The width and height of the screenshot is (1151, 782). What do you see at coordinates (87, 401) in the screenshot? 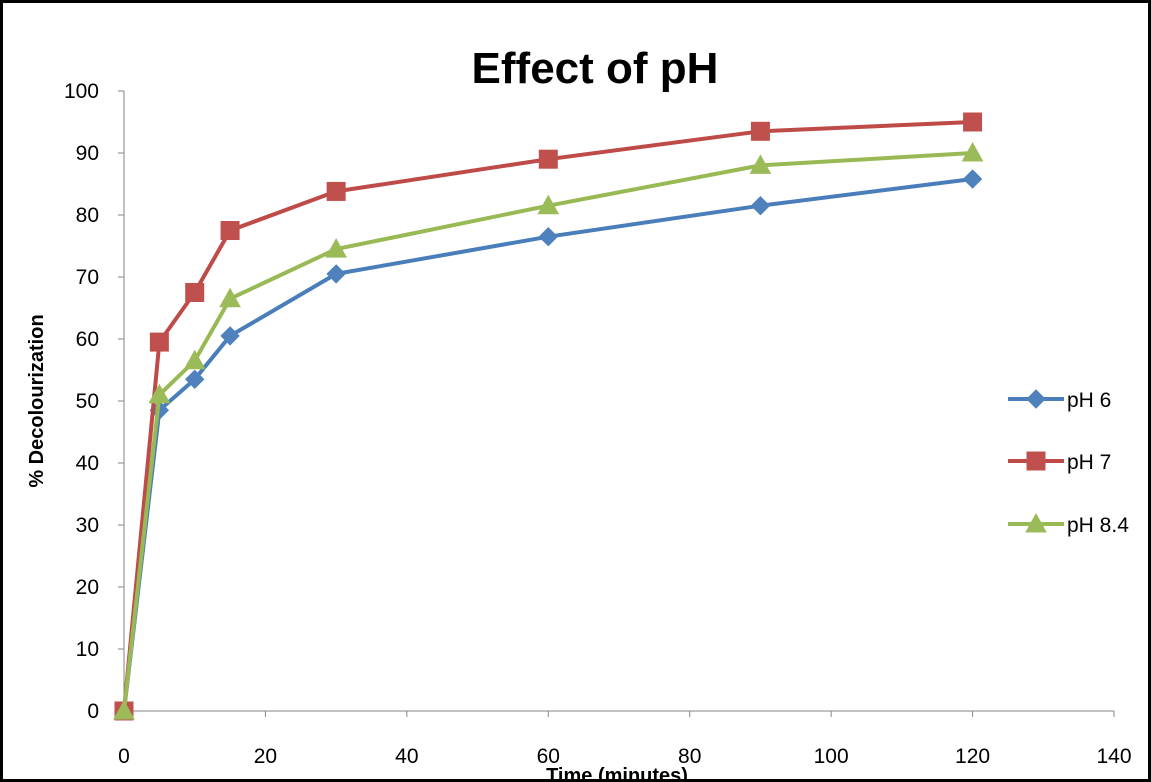
I see `y-tick-label: 50` at bounding box center [87, 401].